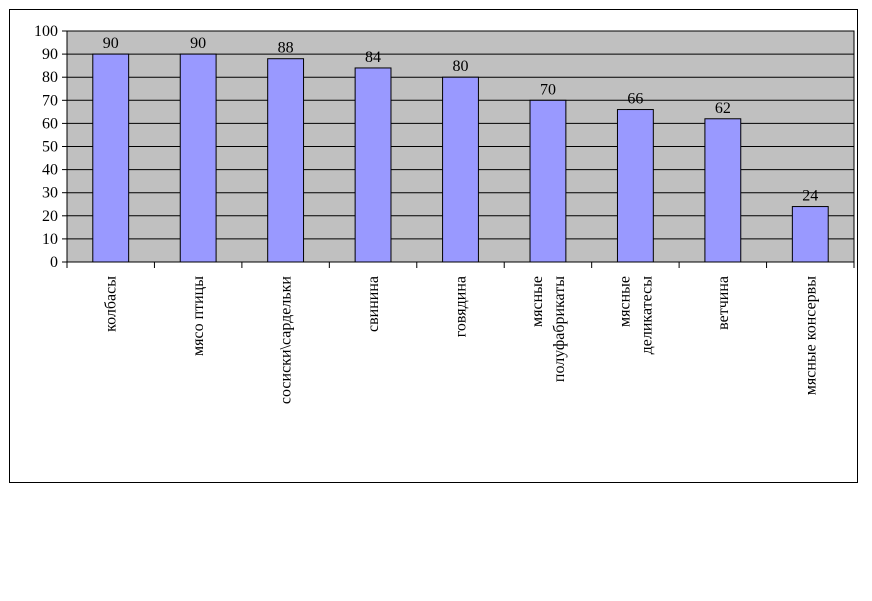 The width and height of the screenshot is (872, 601). Describe the element at coordinates (635, 99) in the screenshot. I see `data-label: 66` at that location.